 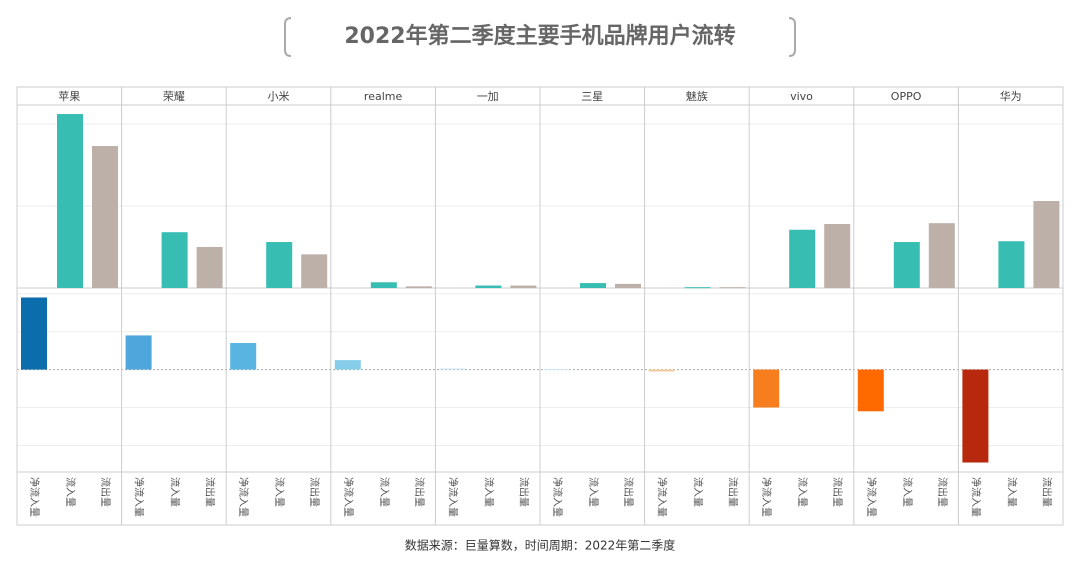 What do you see at coordinates (592, 96) in the screenshot?
I see `brand-label: 三星` at bounding box center [592, 96].